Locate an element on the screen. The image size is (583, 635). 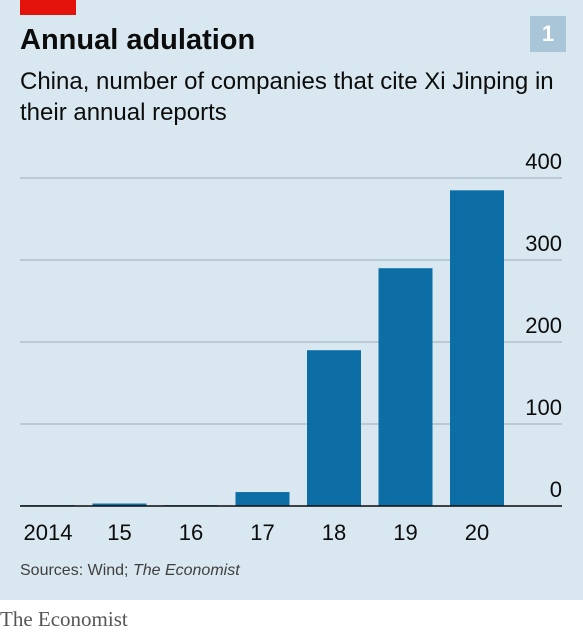
x-tick-label: 16 is located at coordinates (191, 532).